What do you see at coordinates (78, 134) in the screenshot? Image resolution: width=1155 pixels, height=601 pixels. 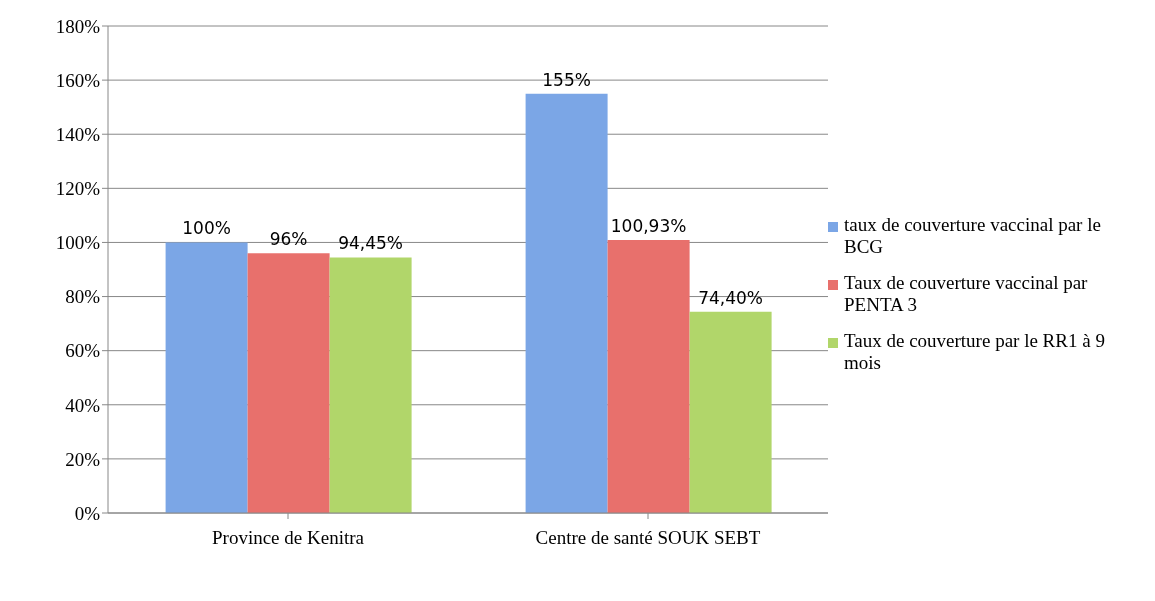 I see `y-tick-label: 140%` at bounding box center [78, 134].